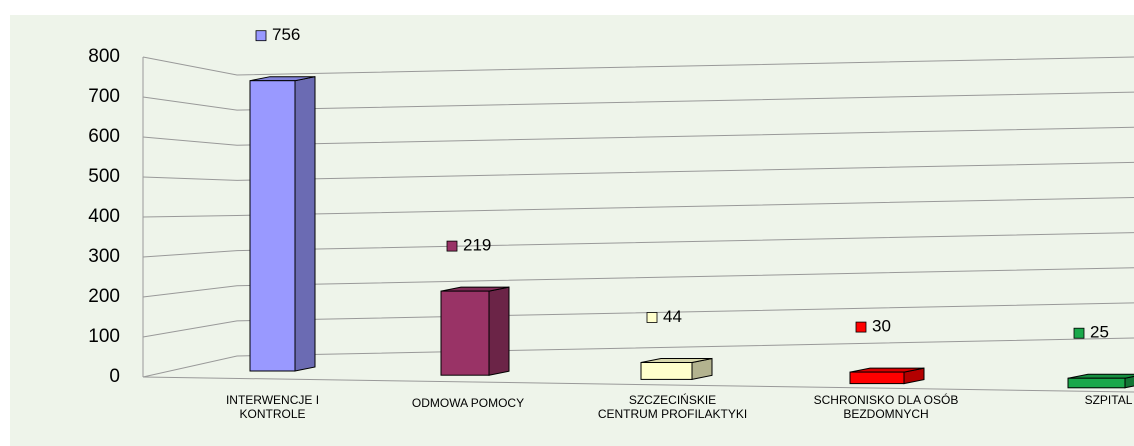 The width and height of the screenshot is (1134, 446). Describe the element at coordinates (104, 256) in the screenshot. I see `y-tick-label: 300` at that location.